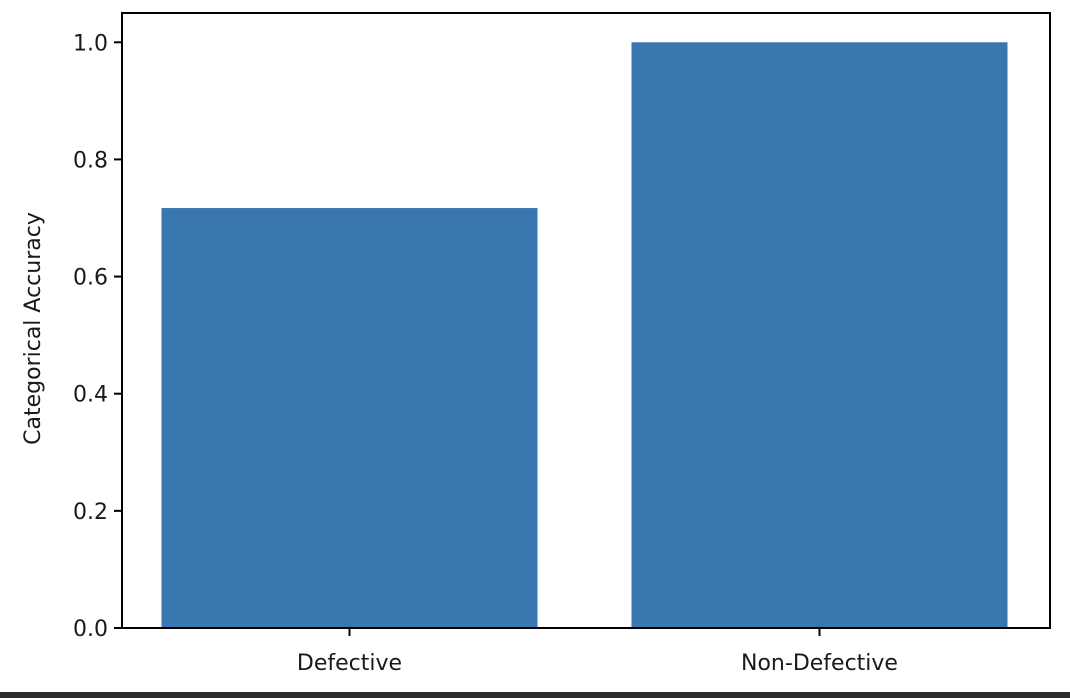  What do you see at coordinates (90, 160) in the screenshot?
I see `y-tick-label: 0.8` at bounding box center [90, 160].